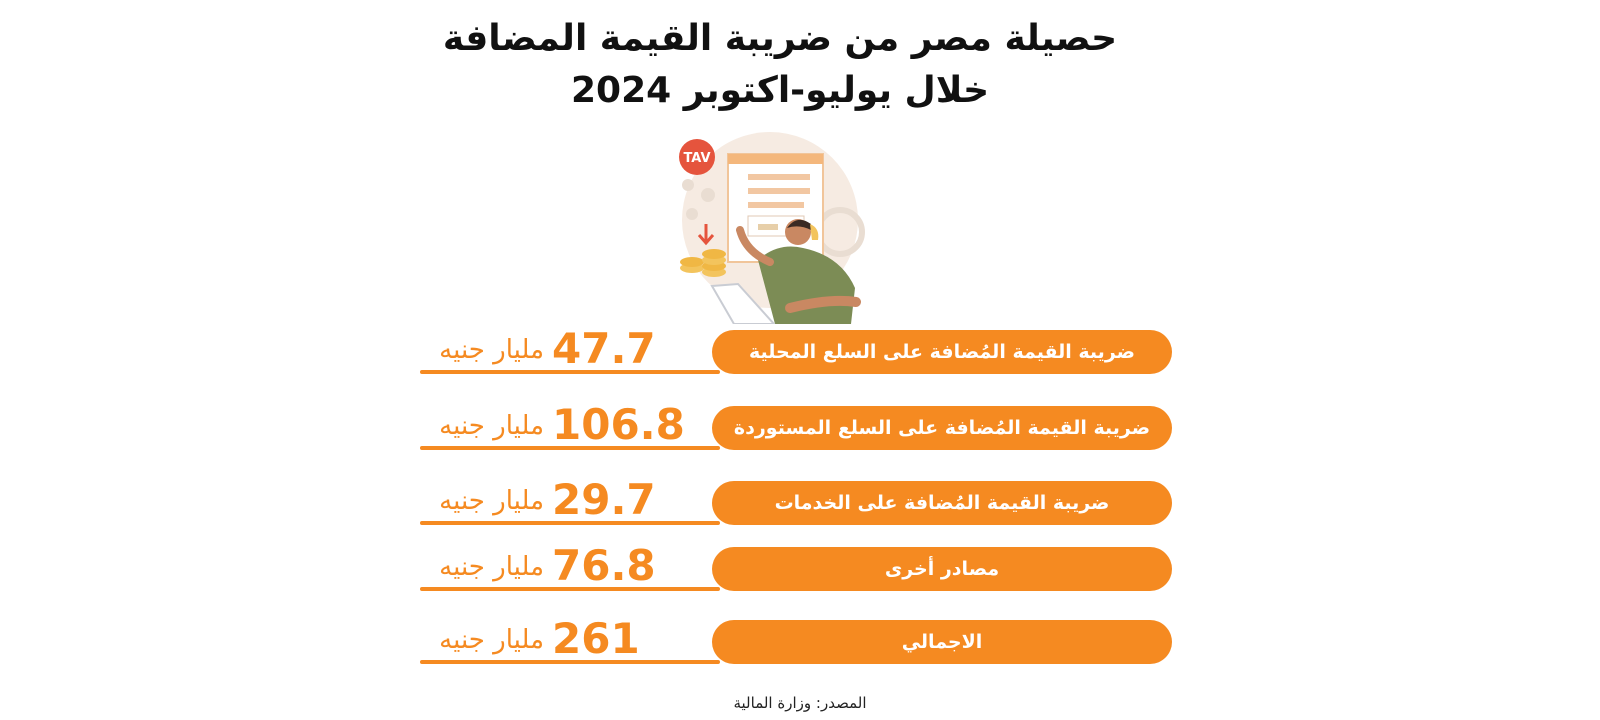 The height and width of the screenshot is (720, 1600). I want to click on tax-person-coins-illustration: TAV, so click(772, 228).